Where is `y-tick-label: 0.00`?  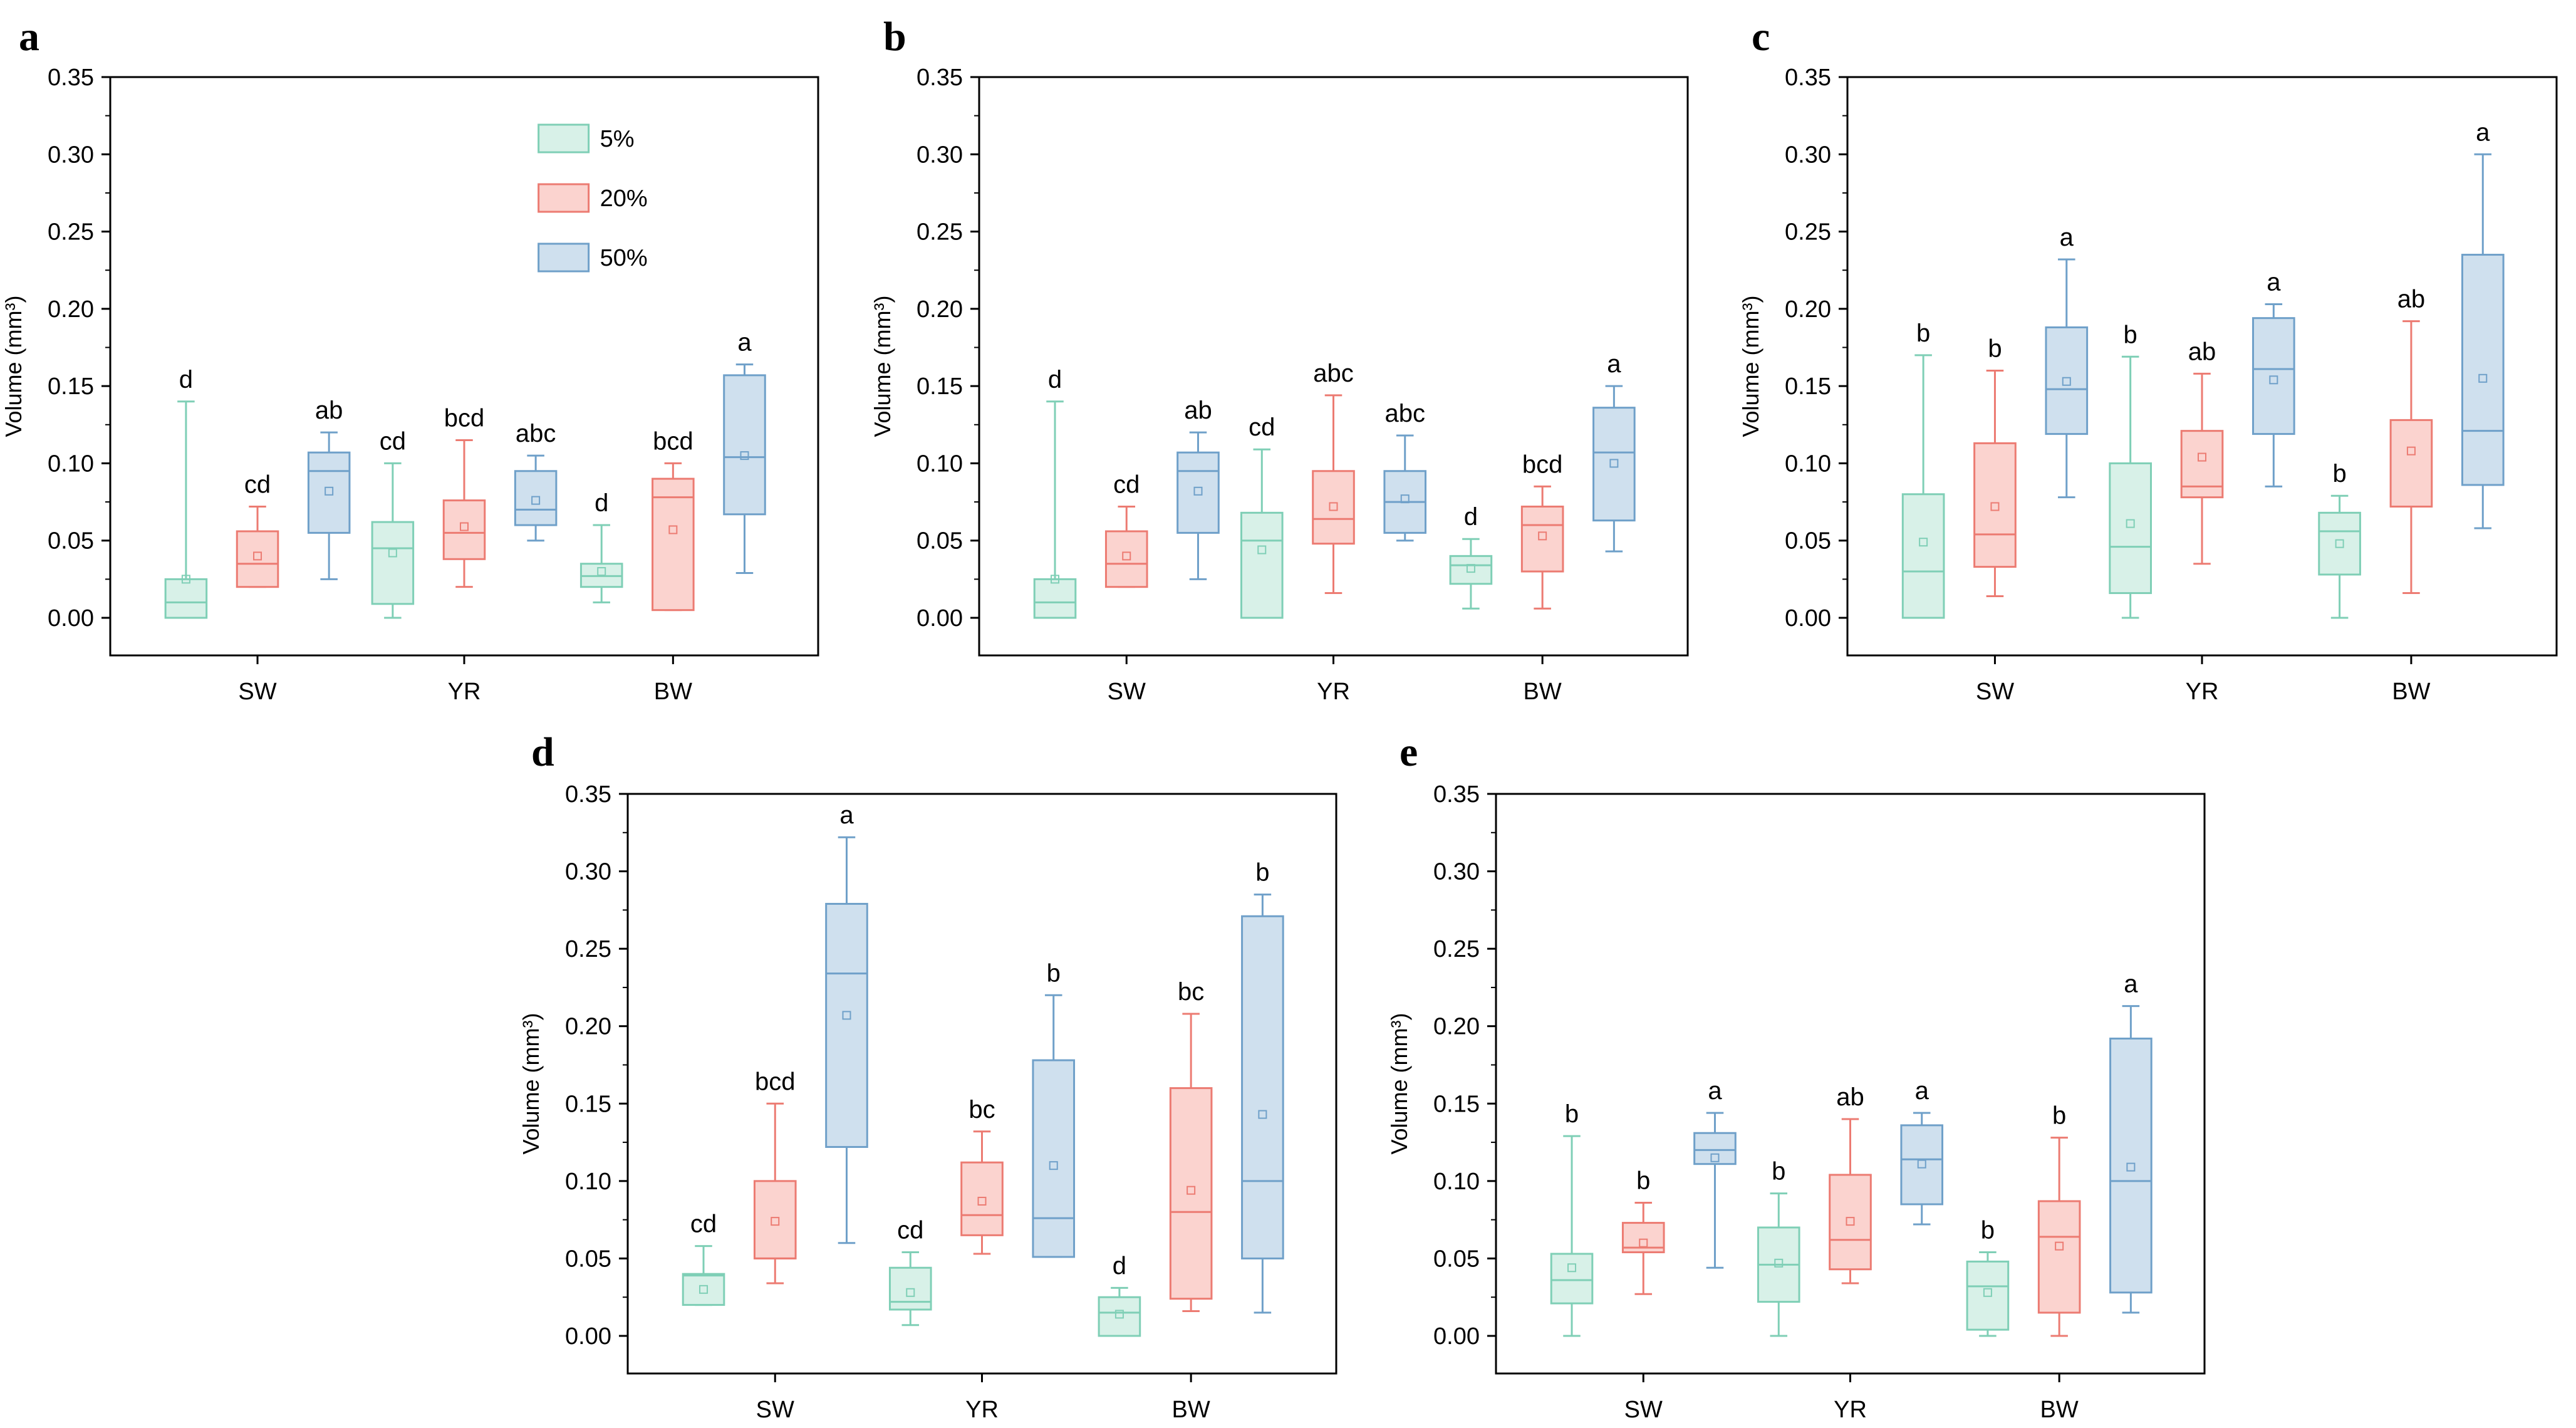 y-tick-label: 0.00 is located at coordinates (1808, 618).